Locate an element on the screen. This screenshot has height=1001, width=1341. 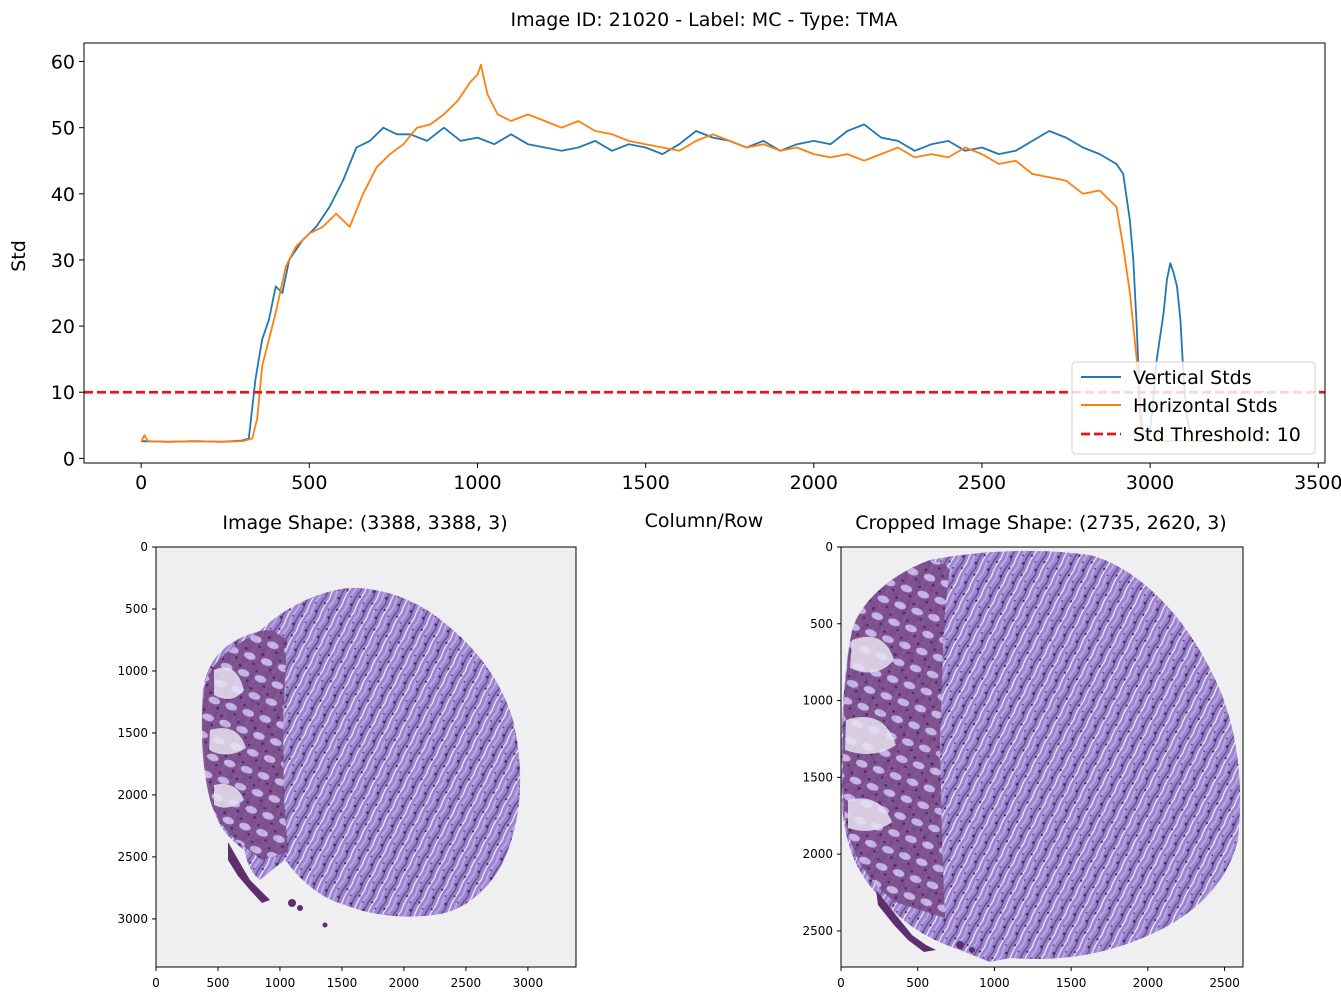
y-tick-label: 50 is located at coordinates (63, 129).